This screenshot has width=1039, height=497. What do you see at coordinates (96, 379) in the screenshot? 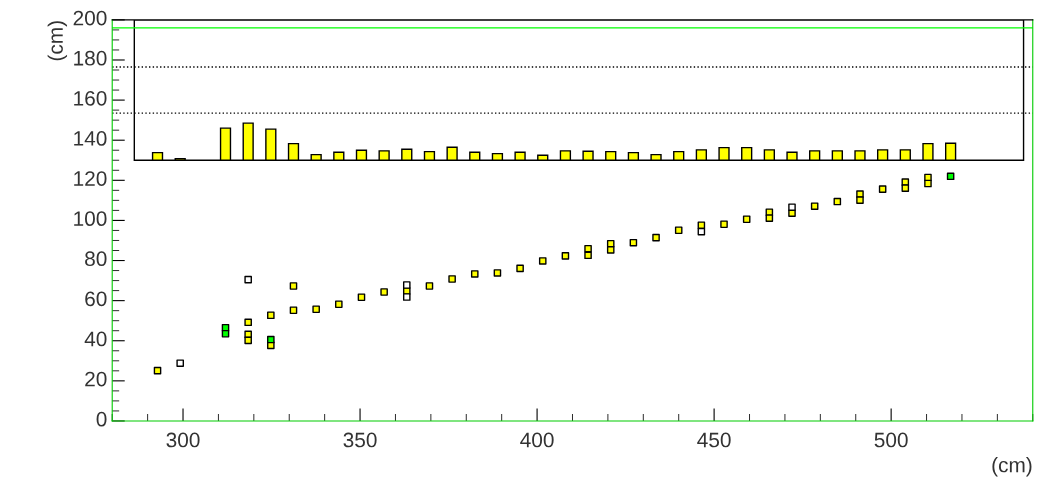
I see `y-tick-label: 20` at bounding box center [96, 379].